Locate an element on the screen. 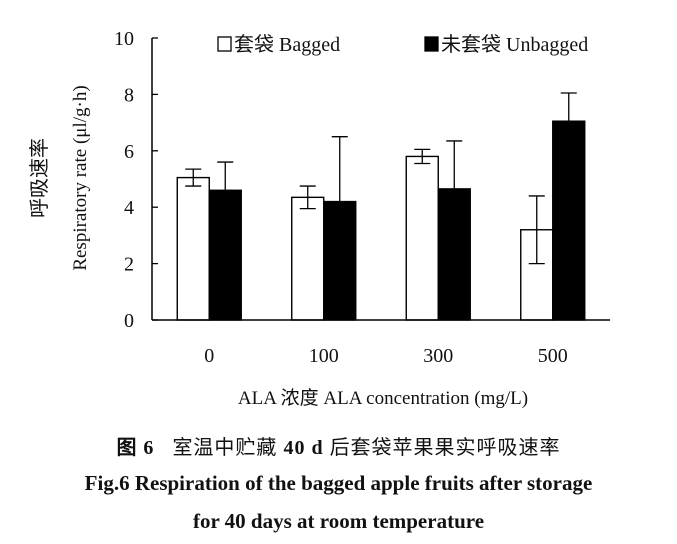 This screenshot has width=677, height=544. y-axis-ticks: 0 2 4 6 8 10 is located at coordinates (136, 180).